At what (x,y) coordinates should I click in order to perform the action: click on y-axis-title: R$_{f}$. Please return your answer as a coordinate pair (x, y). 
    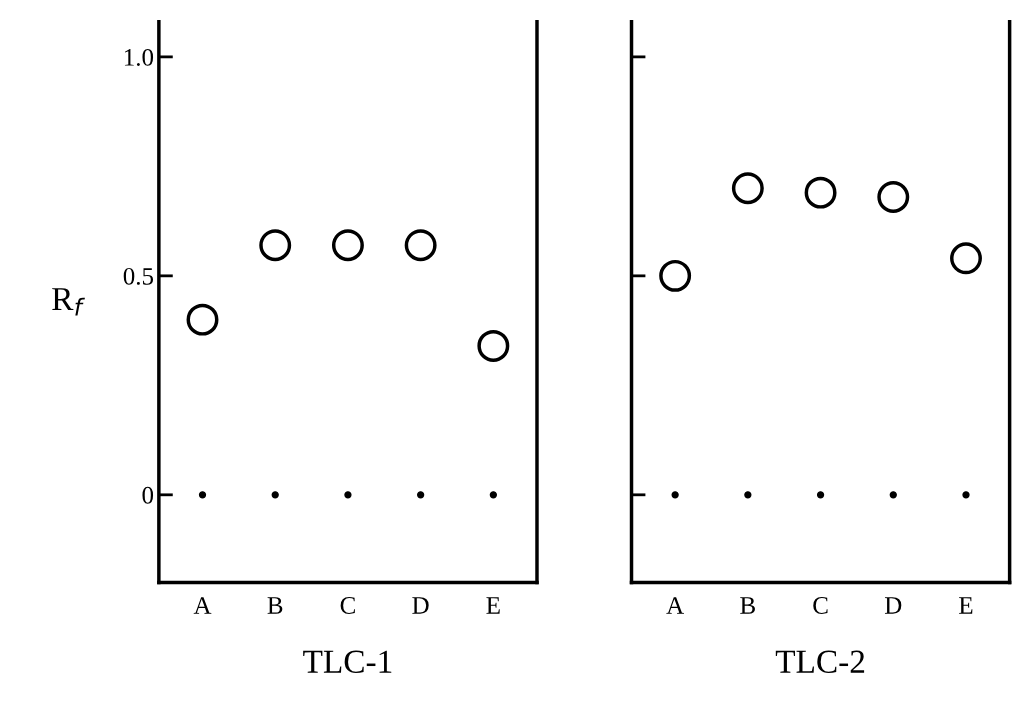
    Looking at the image, I should click on (68, 302).